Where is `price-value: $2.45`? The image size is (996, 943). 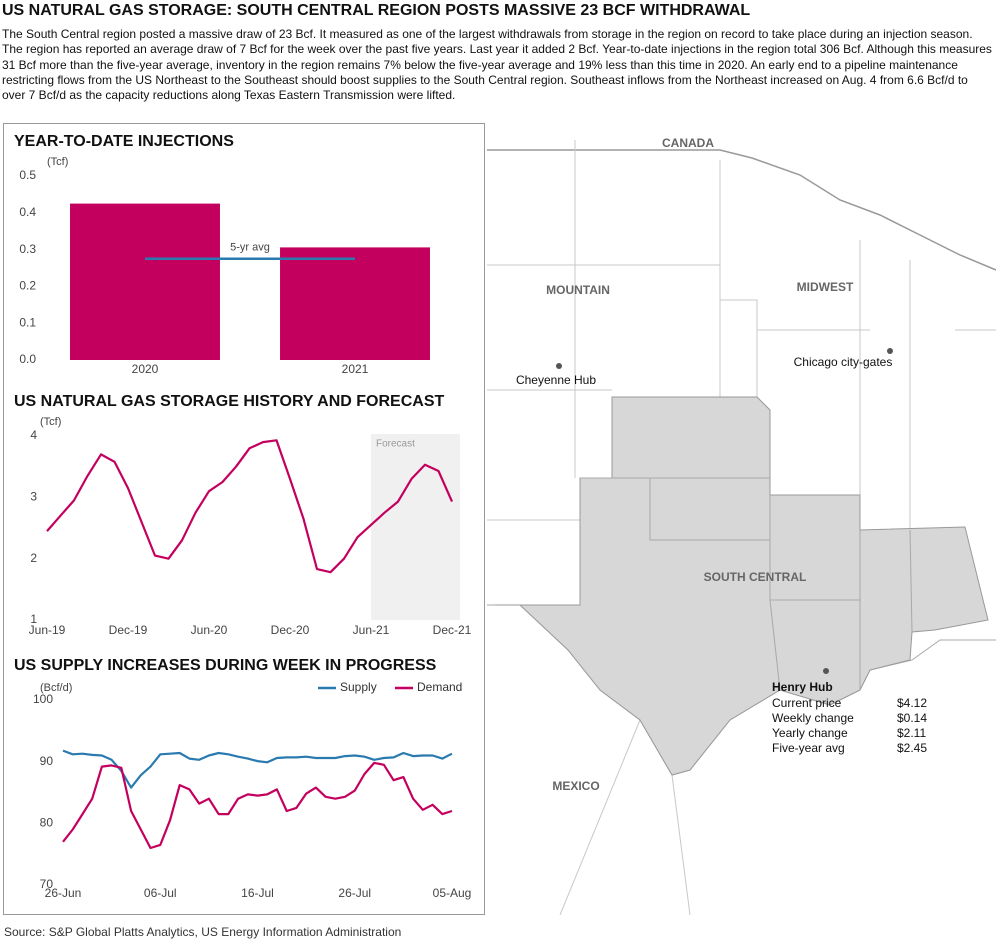
price-value: $2.45 is located at coordinates (912, 748).